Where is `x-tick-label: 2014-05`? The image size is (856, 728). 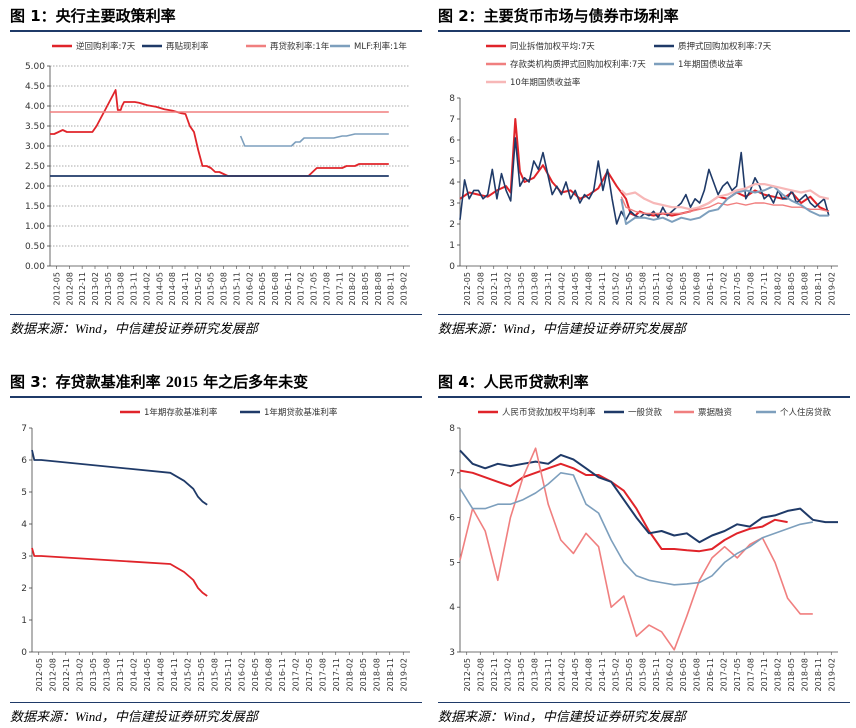
x-tick-label: 2014-05 is located at coordinates (575, 674).